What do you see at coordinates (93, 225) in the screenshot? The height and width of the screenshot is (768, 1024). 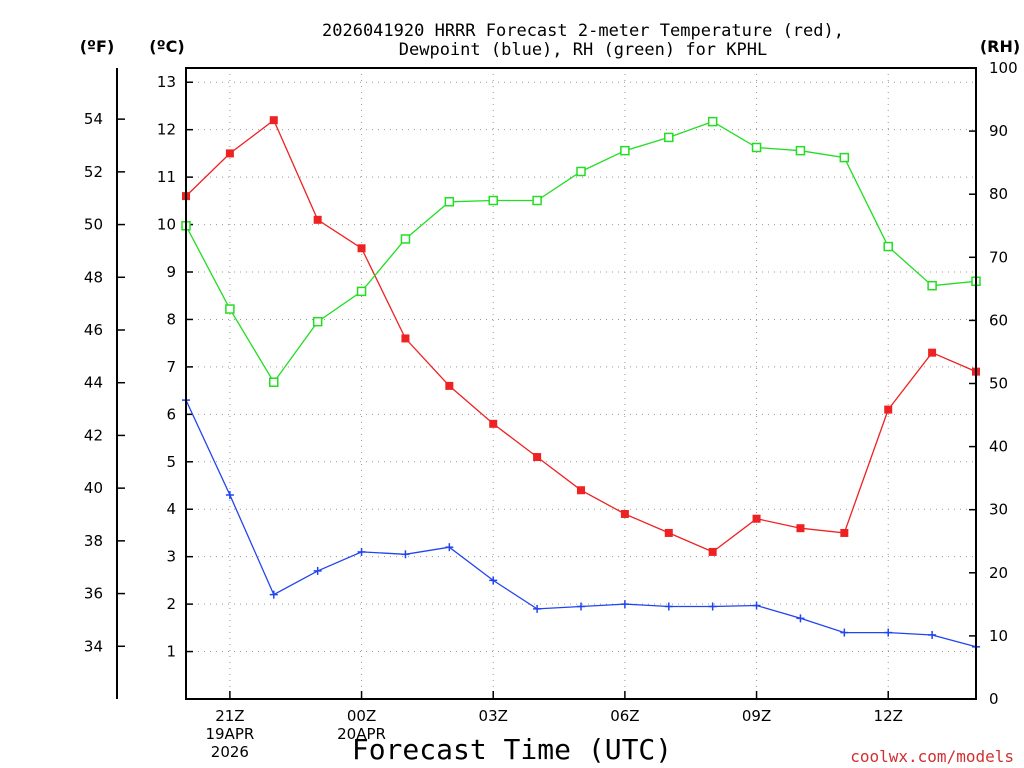 I see `fahrenheit-tick-label: 50` at bounding box center [93, 225].